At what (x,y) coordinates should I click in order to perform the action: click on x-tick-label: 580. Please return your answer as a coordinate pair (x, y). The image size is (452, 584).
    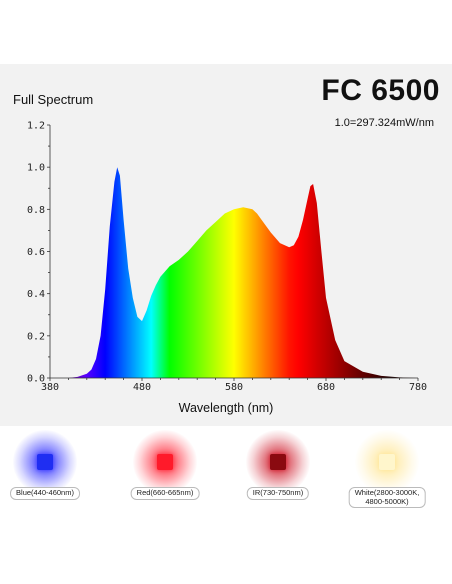
    Looking at the image, I should click on (234, 387).